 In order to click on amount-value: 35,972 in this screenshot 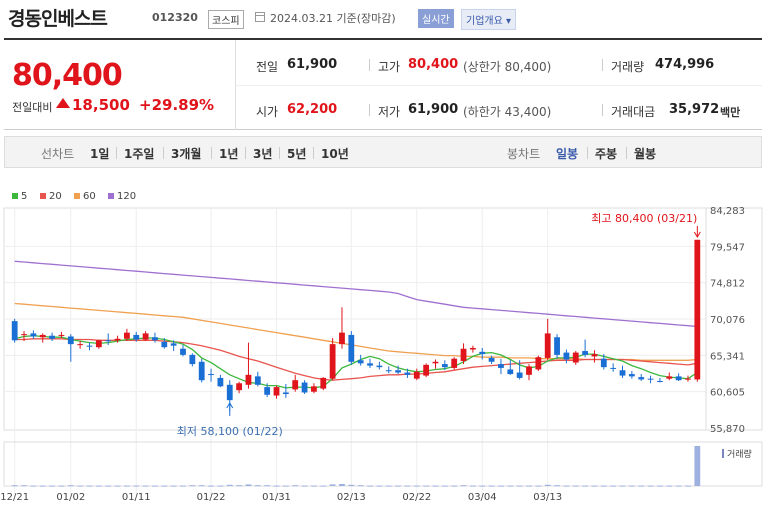, I will do `click(694, 109)`.